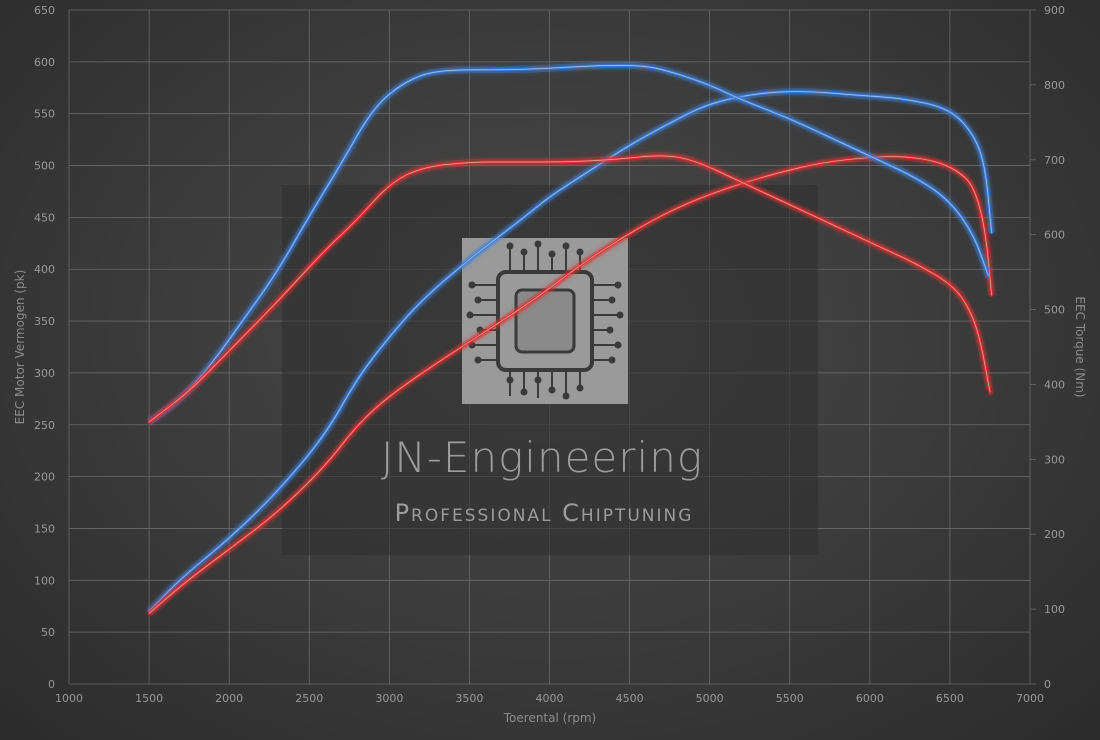  I want to click on y-tick-label: 650, so click(44, 10).